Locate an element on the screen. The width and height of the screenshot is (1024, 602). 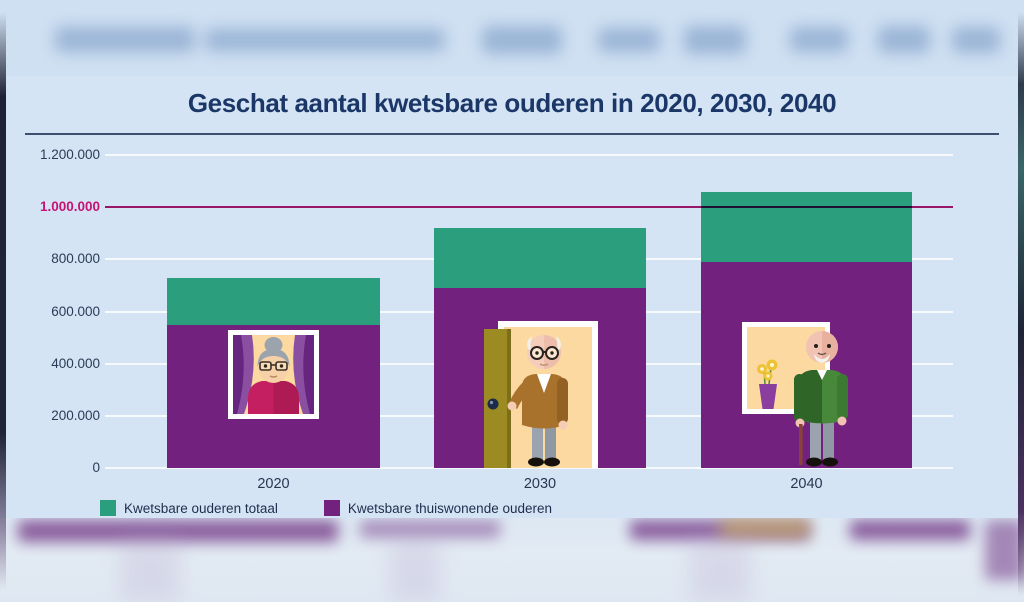
legend-swatch-purple is located at coordinates (331, 508).